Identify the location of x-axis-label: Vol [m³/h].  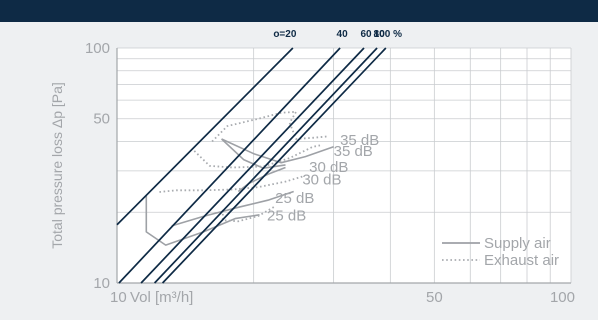
(161, 297).